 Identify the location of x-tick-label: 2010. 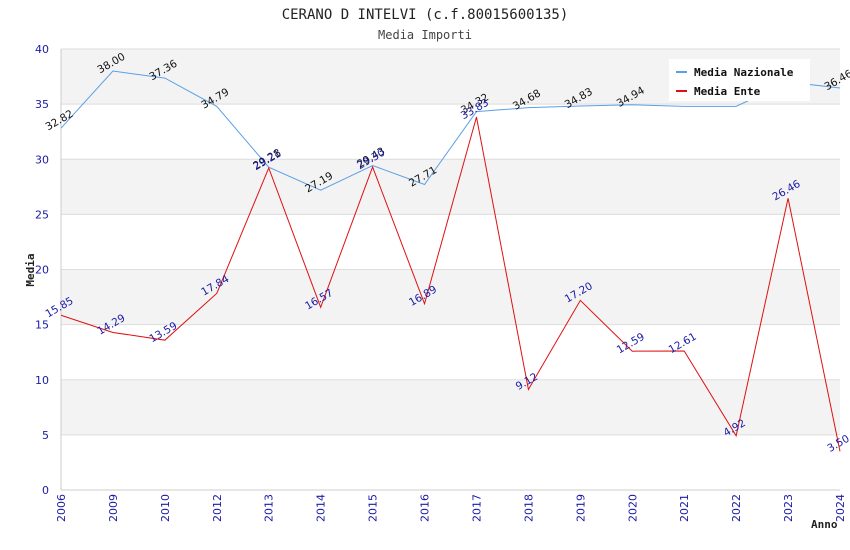
(165, 508).